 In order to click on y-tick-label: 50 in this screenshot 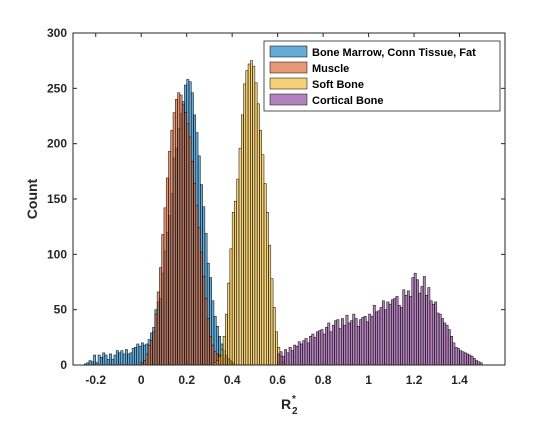, I will do `click(61, 310)`.